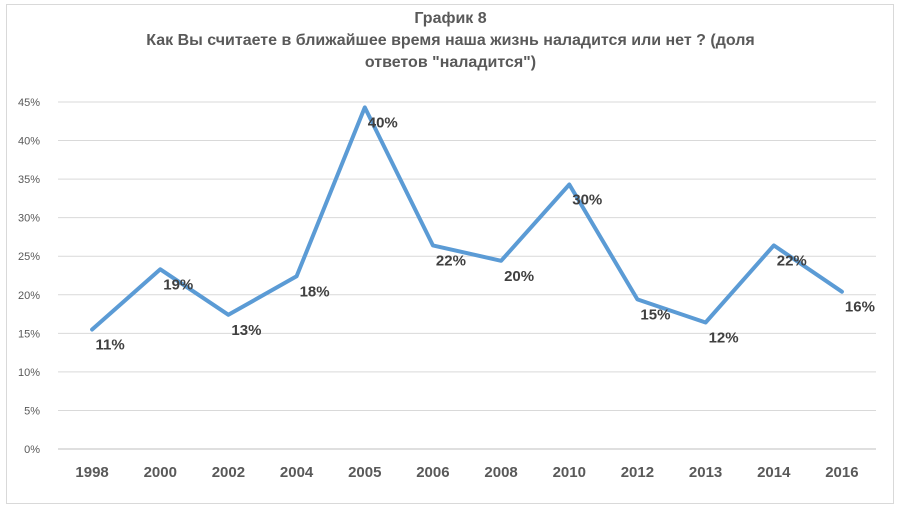 Image resolution: width=901 pixels, height=510 pixels. Describe the element at coordinates (432, 472) in the screenshot. I see `x-tick-label: 2006` at that location.